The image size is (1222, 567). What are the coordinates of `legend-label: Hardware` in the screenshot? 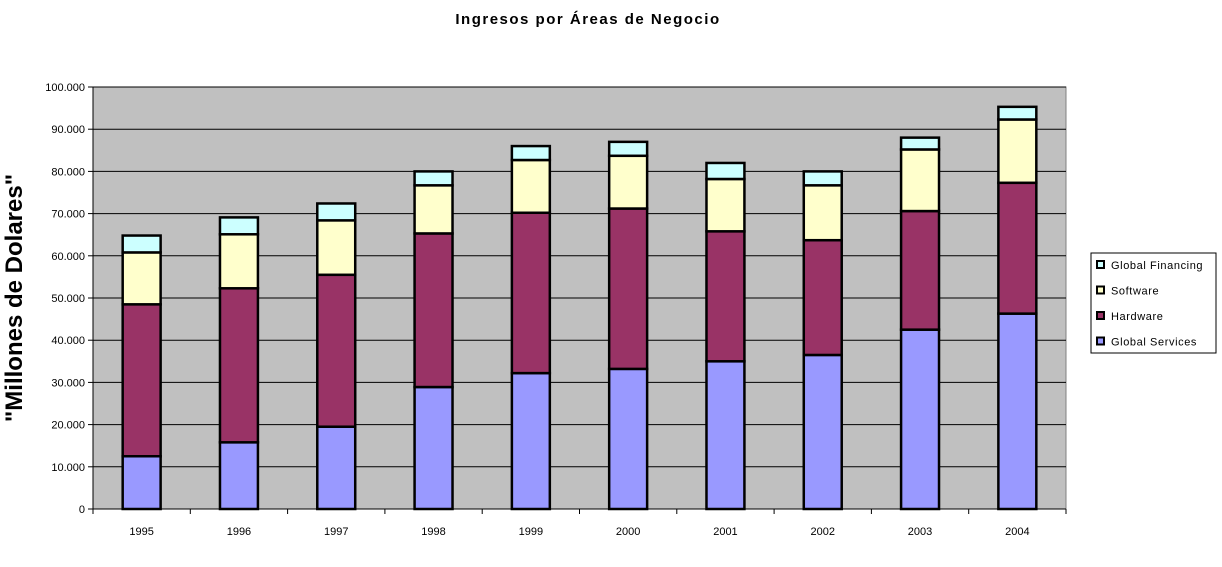 It's located at (1137, 317).